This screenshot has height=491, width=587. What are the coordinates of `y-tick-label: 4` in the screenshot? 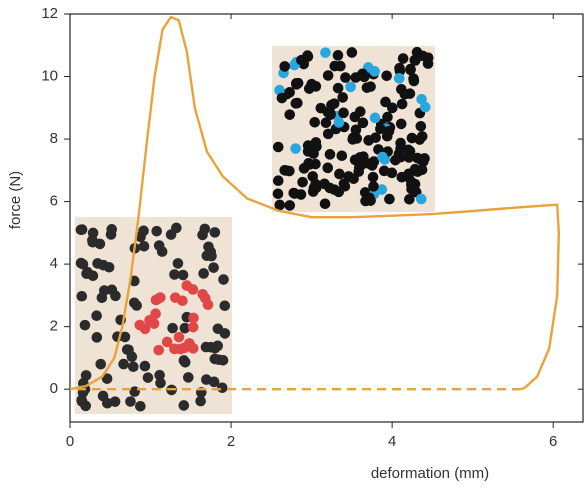 It's located at (54, 263).